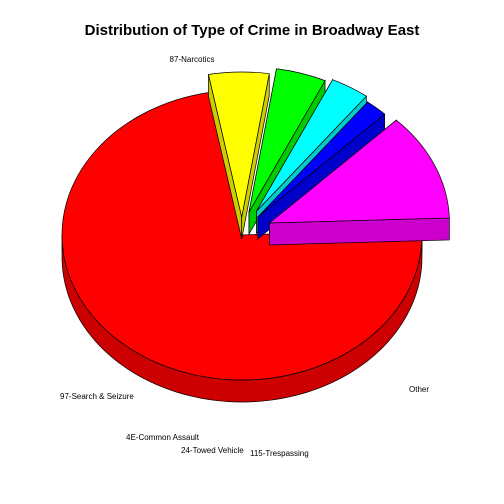 The width and height of the screenshot is (504, 504). What do you see at coordinates (192, 59) in the screenshot?
I see `slice-label-1: 87-Narcotics` at bounding box center [192, 59].